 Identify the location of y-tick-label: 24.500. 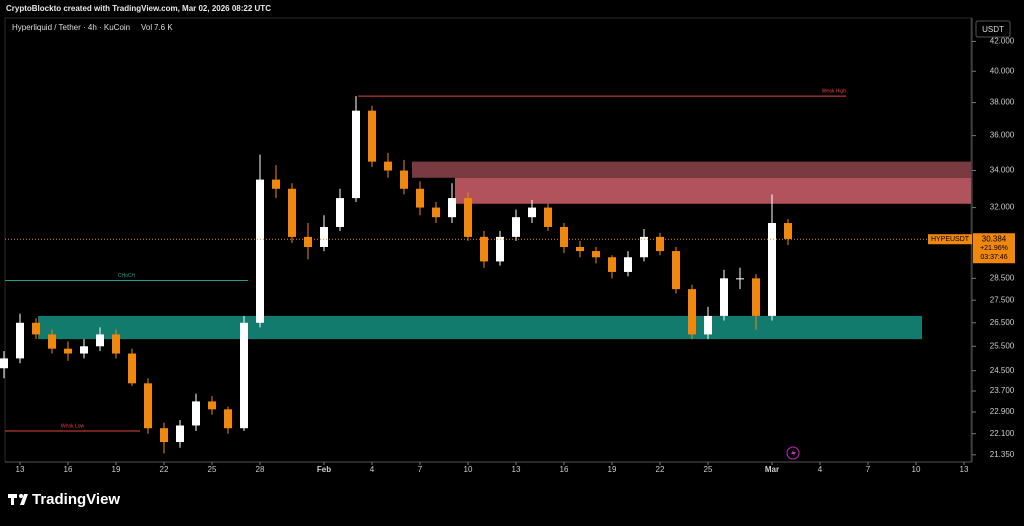
(1002, 370).